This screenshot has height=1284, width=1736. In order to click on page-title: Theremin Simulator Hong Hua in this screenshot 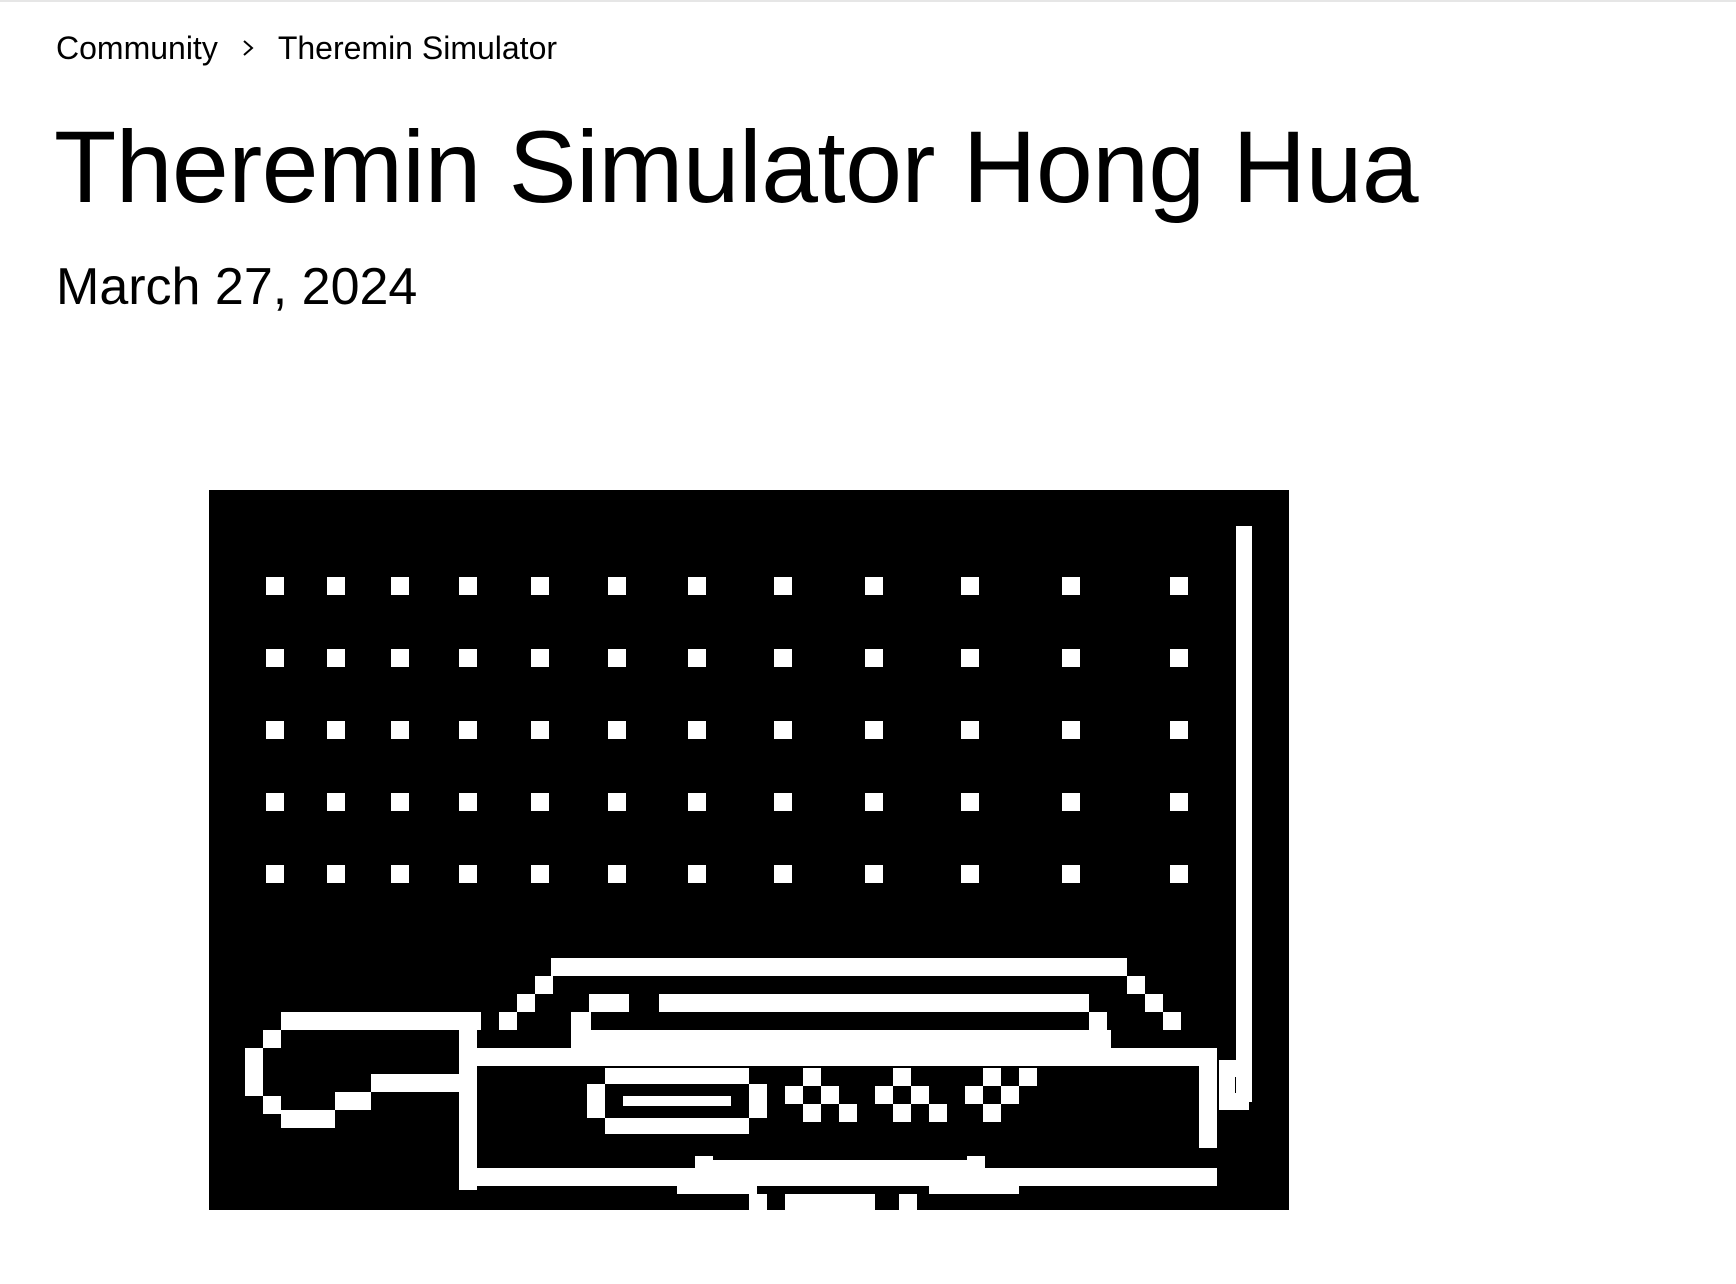, I will do `click(736, 167)`.